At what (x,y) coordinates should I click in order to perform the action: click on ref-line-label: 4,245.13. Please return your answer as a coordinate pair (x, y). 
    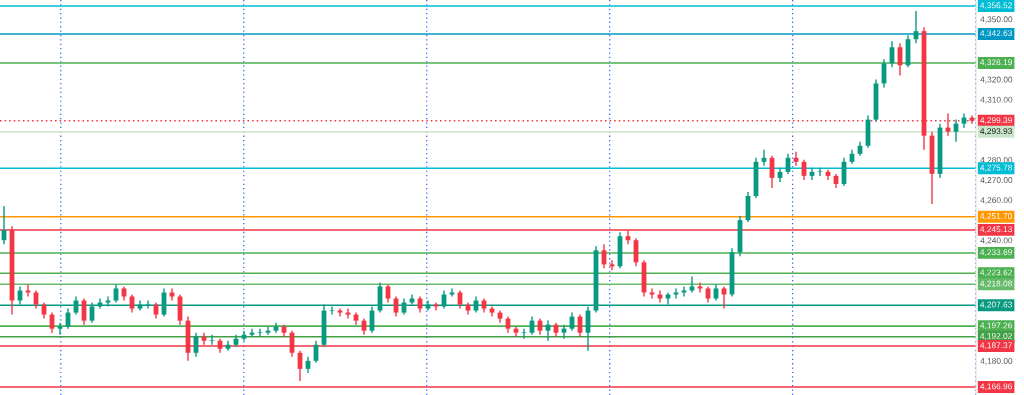
    Looking at the image, I should click on (996, 230).